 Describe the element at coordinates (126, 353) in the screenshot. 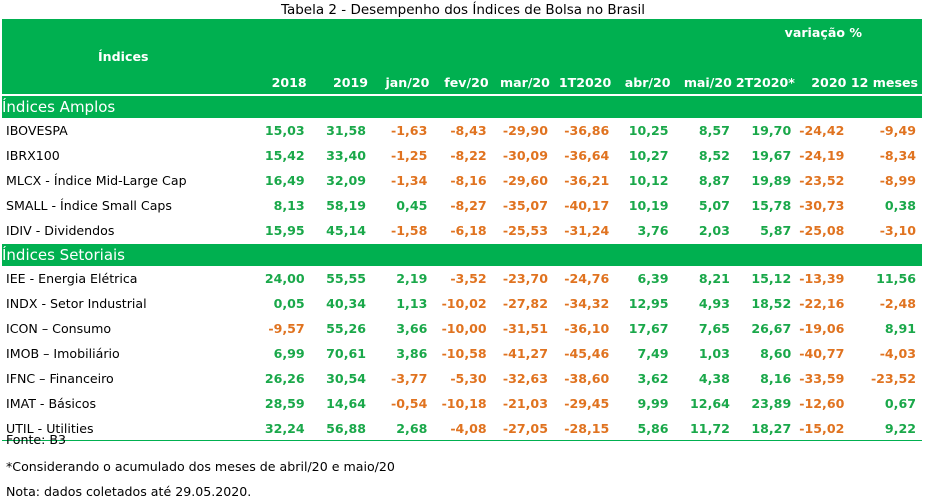

I see `index-name: IMOB – Imobiliário` at that location.